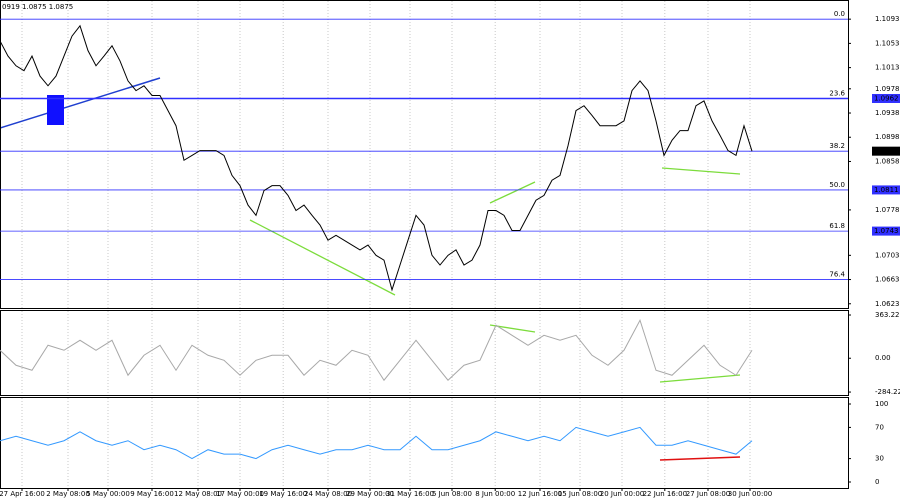 This screenshot has width=900, height=500. Describe the element at coordinates (887, 68) in the screenshot. I see `y-tick-label: 1.1013` at that location.